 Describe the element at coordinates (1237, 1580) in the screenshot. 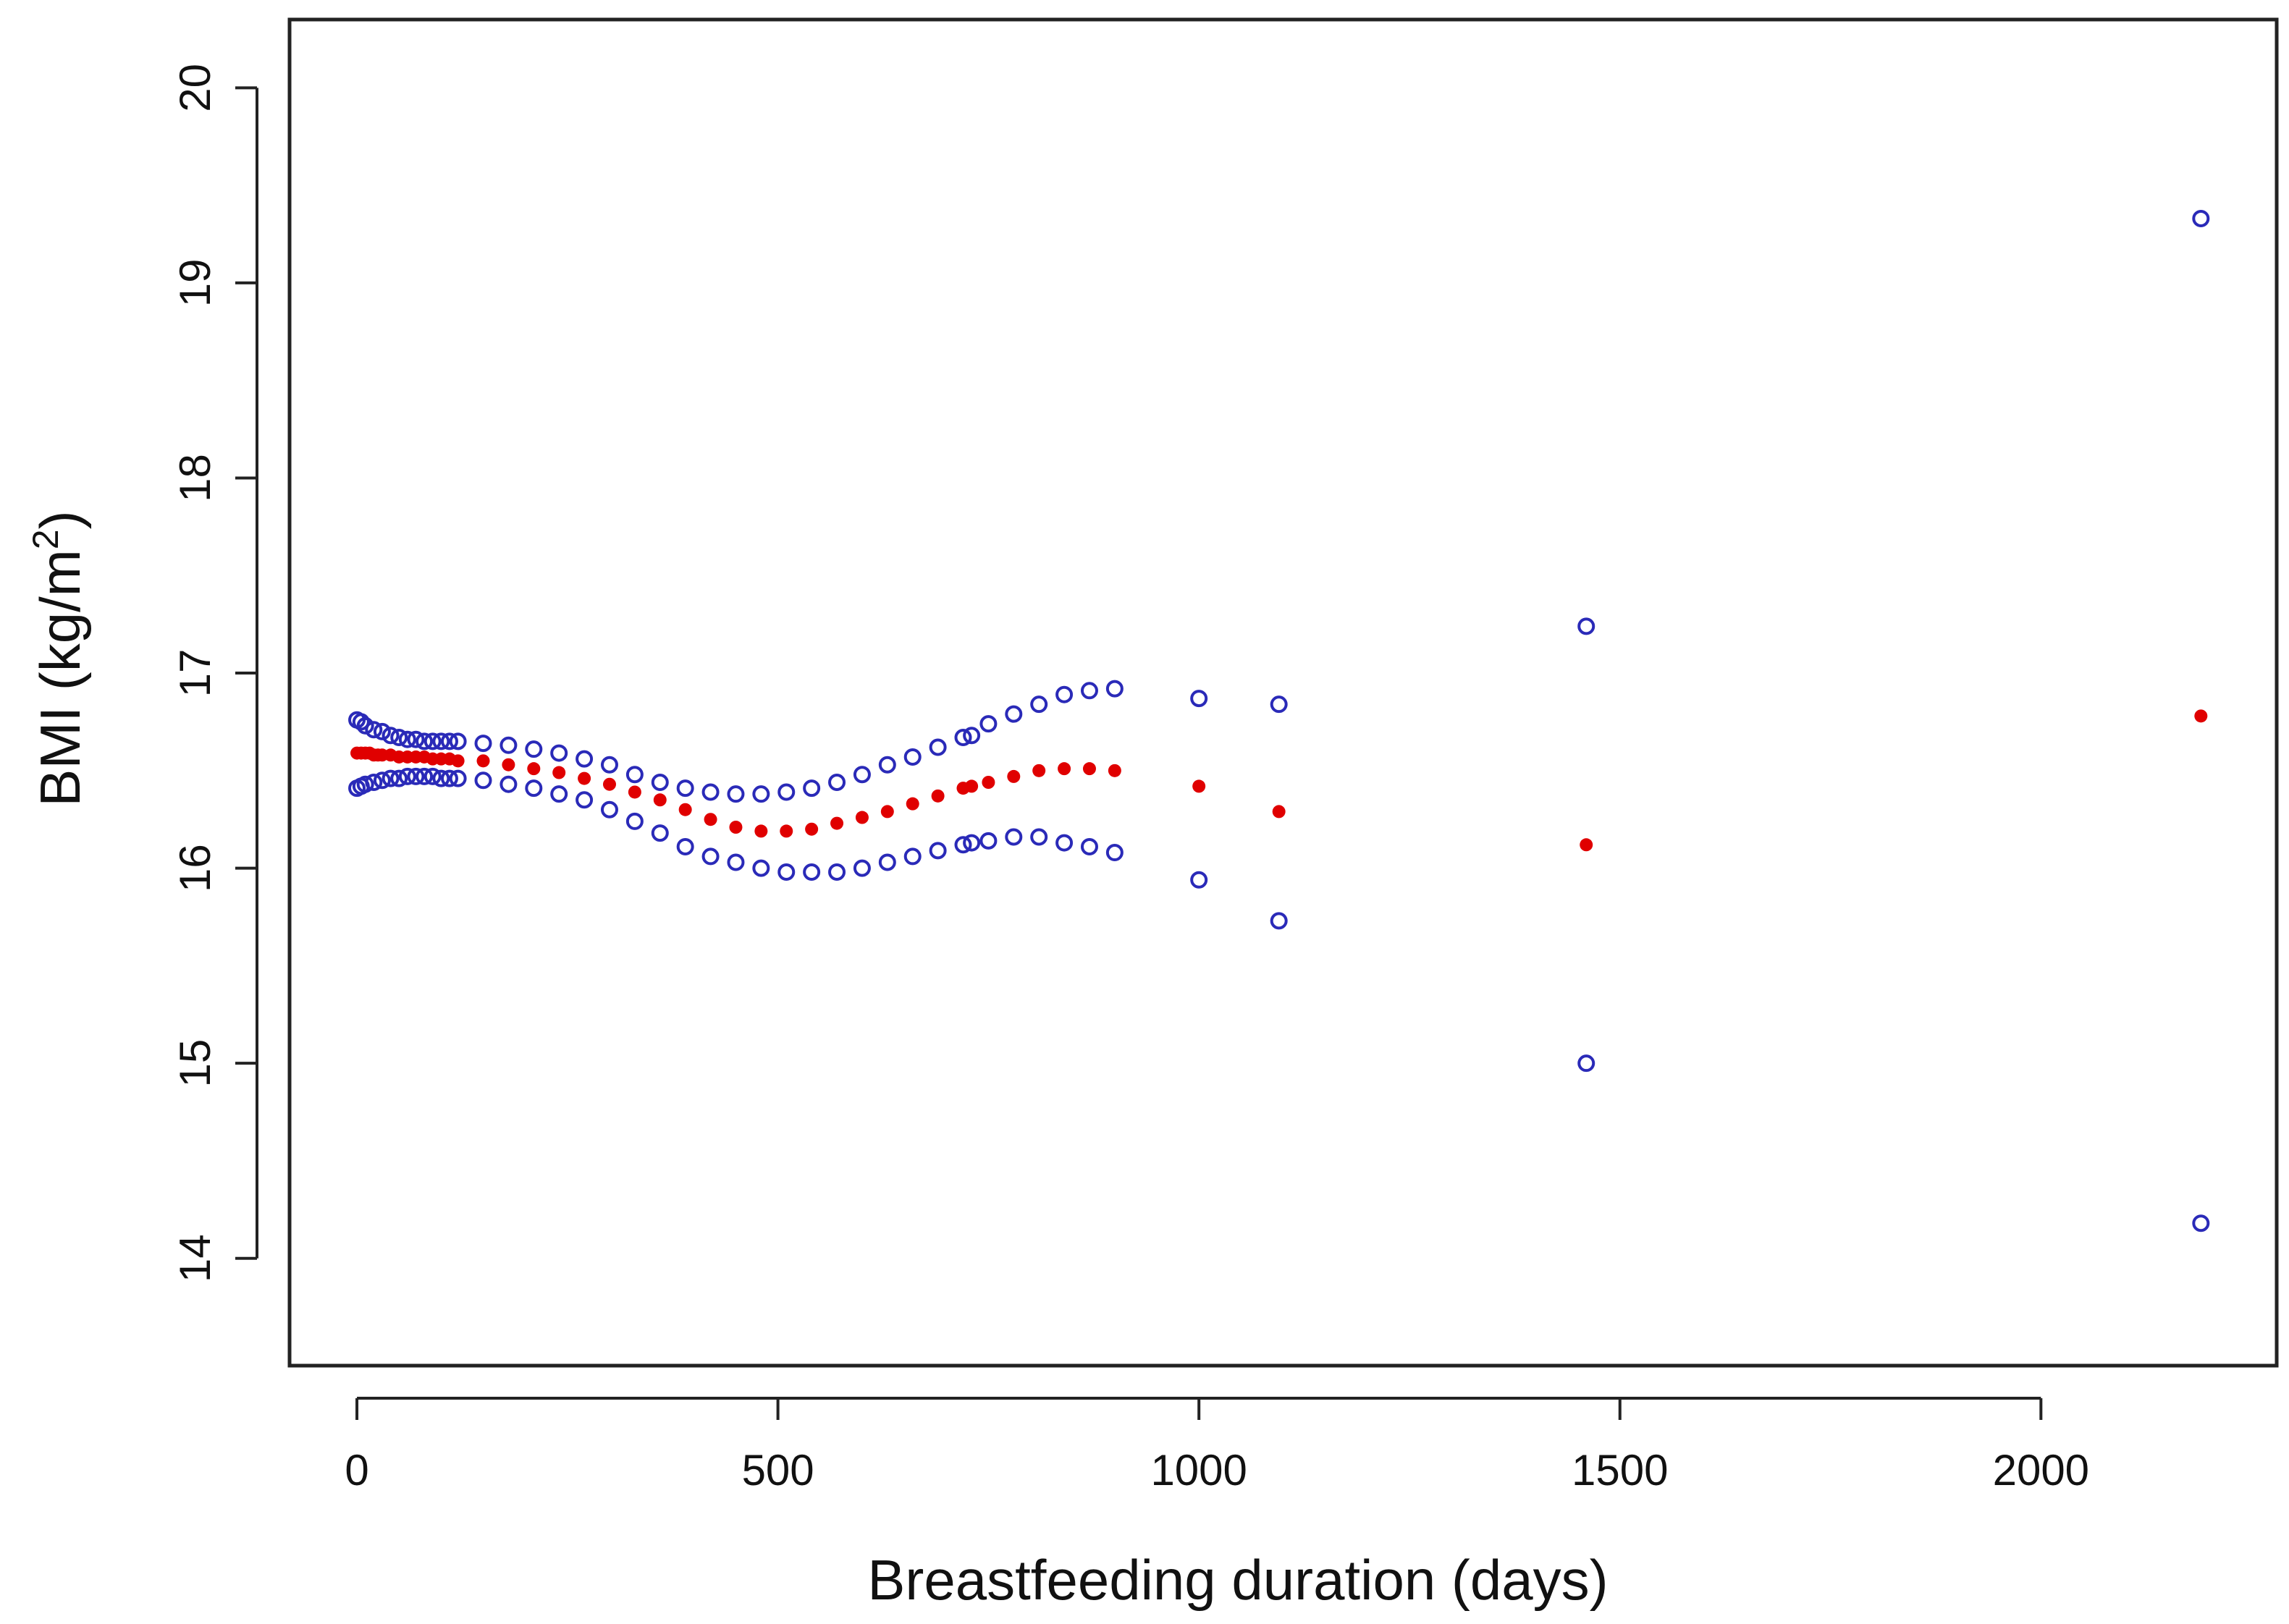

I see `x-axis-label: Breastfeeding duration (days)` at that location.